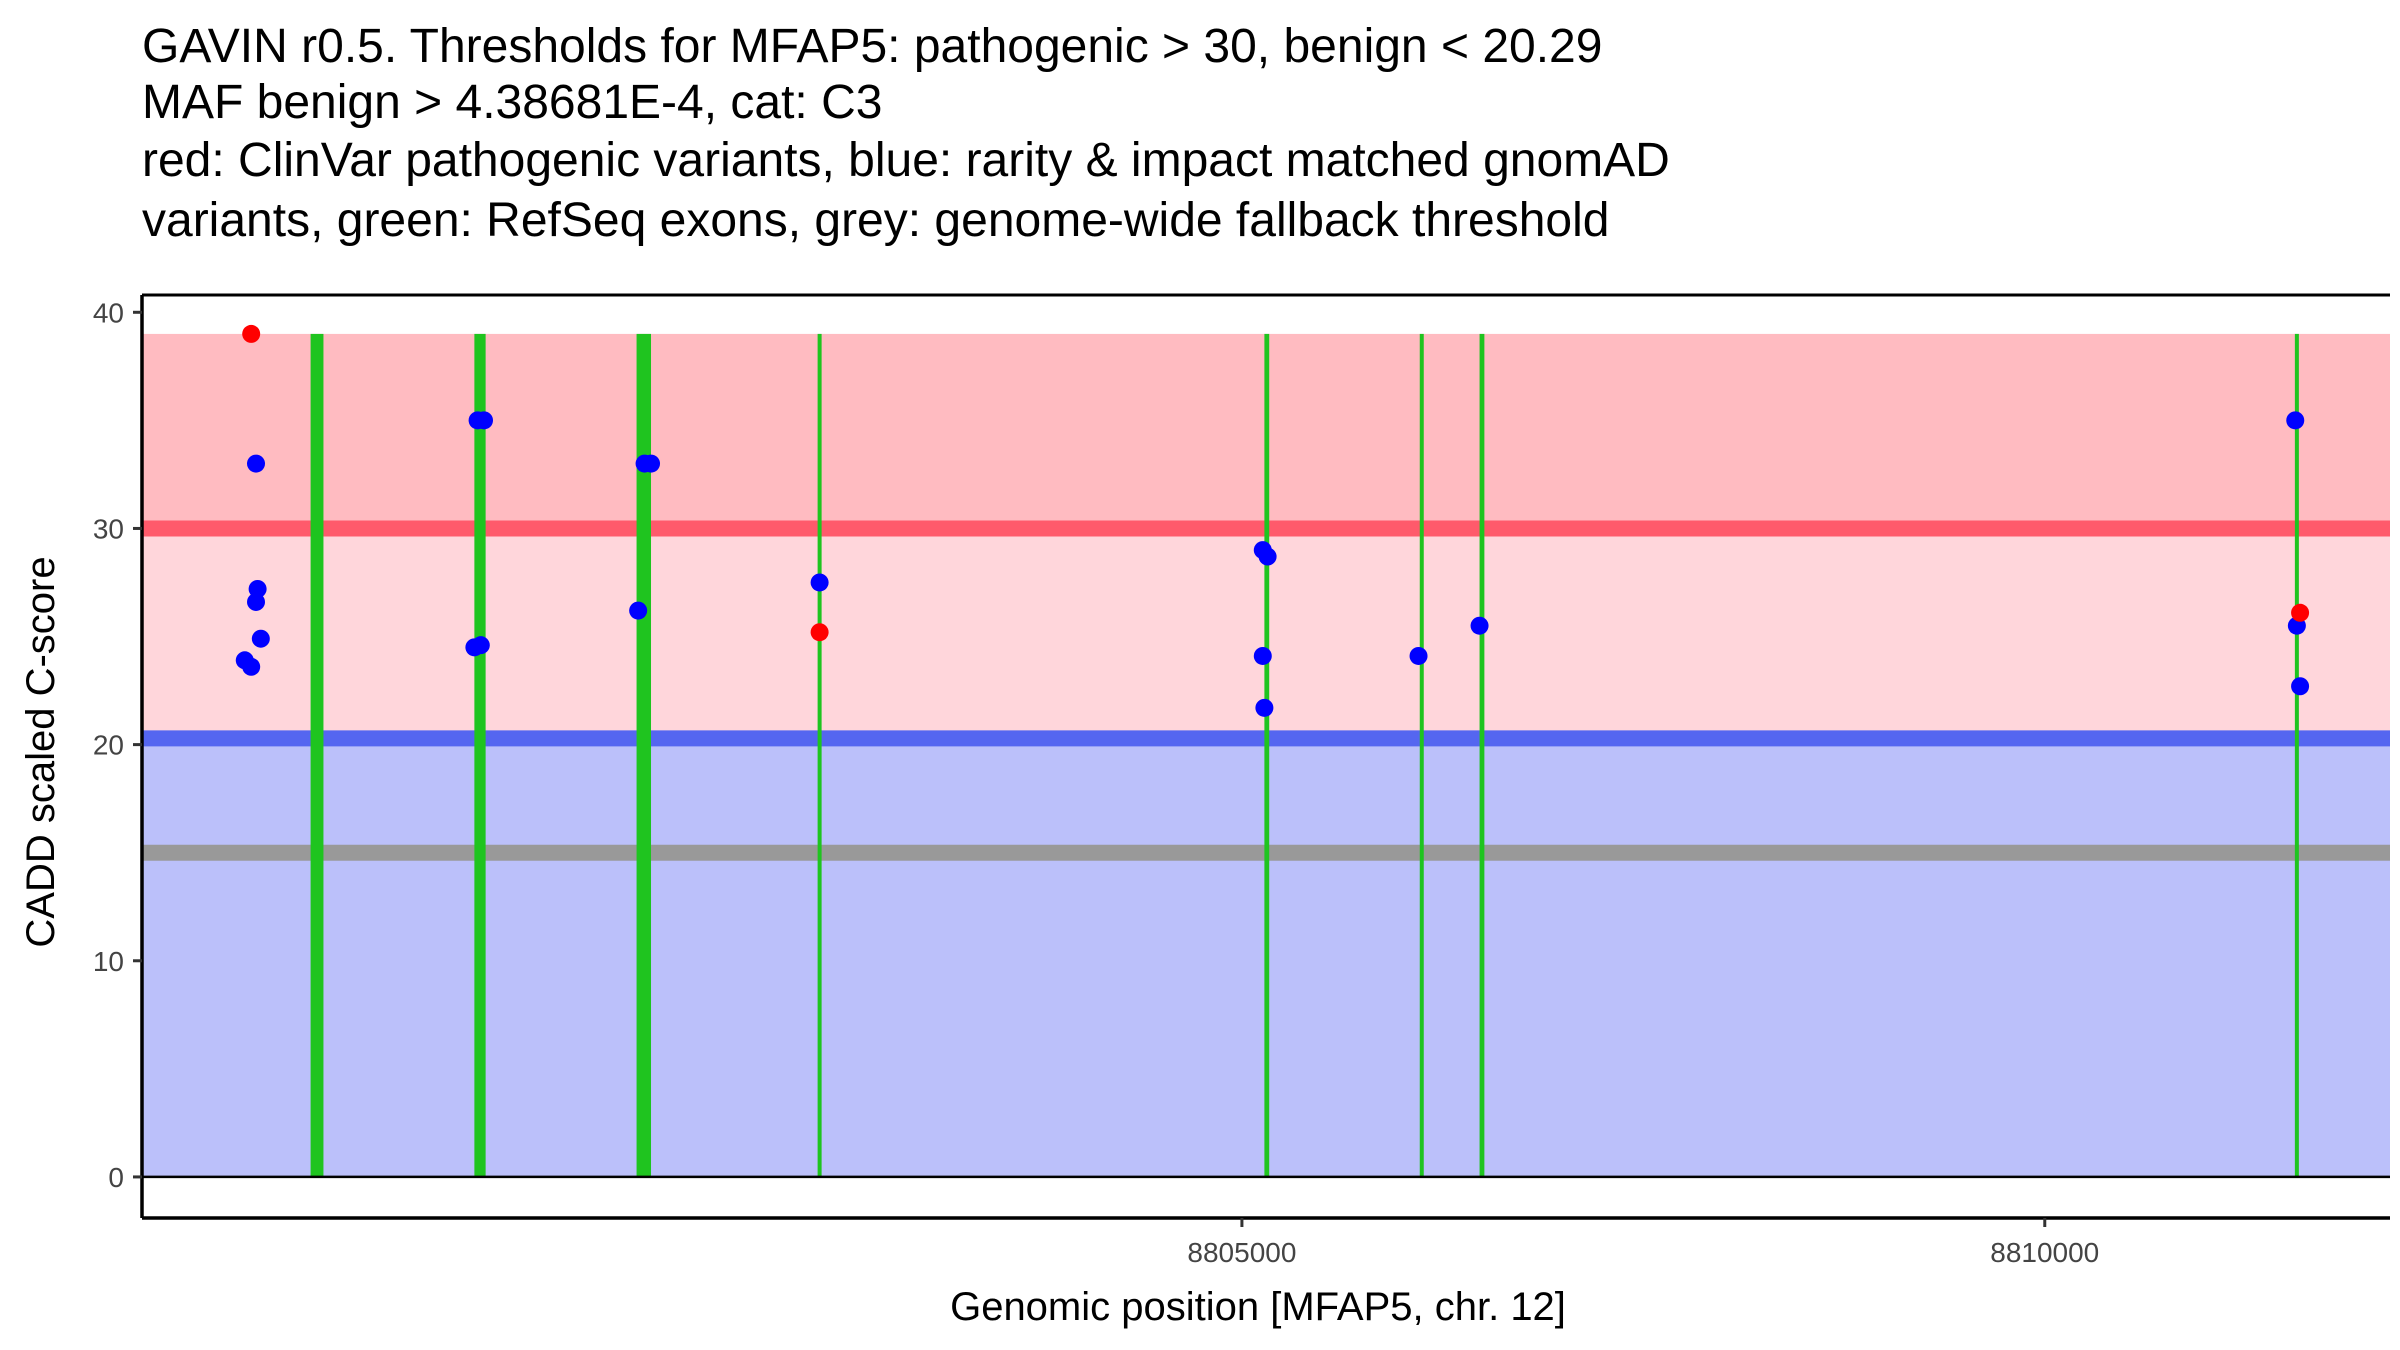 The width and height of the screenshot is (2400, 1350). Describe the element at coordinates (2044, 1252) in the screenshot. I see `x-tick-label-8810000: 8810000` at that location.